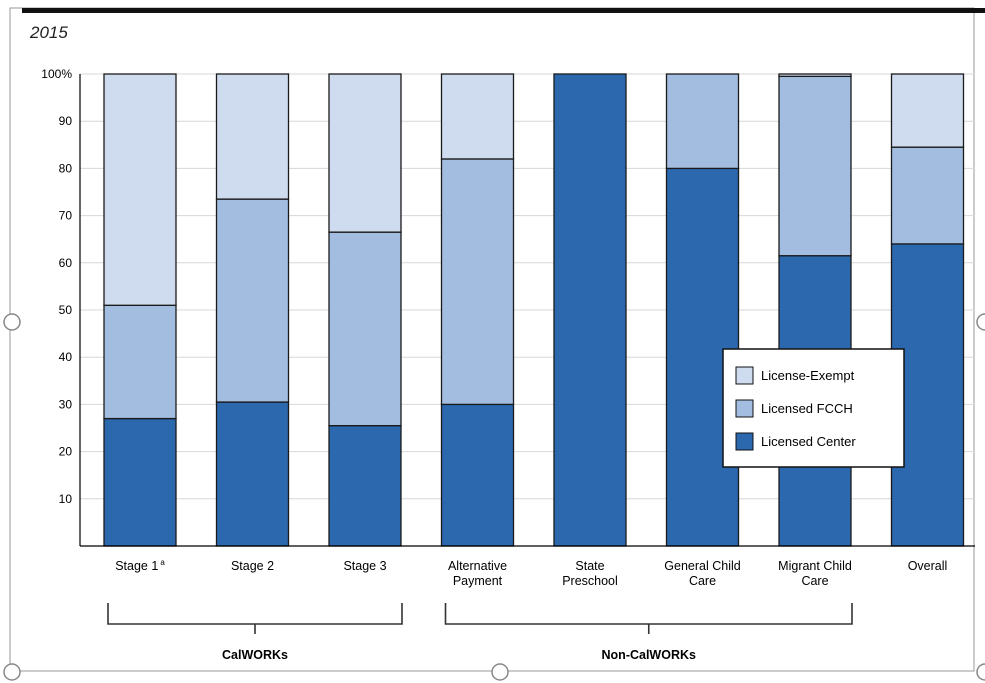  Describe the element at coordinates (477, 573) in the screenshot. I see `category-label: Alternative Payment` at that location.